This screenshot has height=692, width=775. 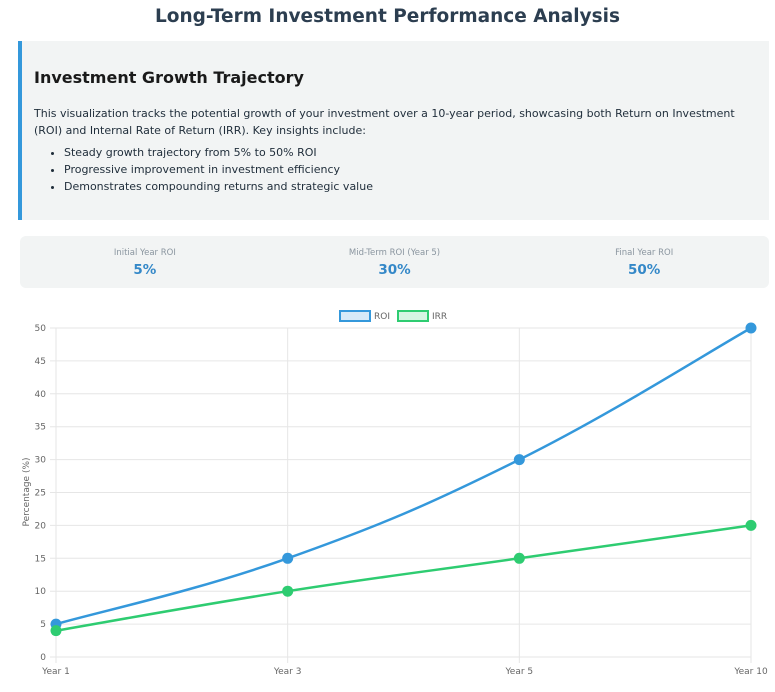 I want to click on stat-initial-roi: Initial Year ROI 5%, so click(x=145, y=262).